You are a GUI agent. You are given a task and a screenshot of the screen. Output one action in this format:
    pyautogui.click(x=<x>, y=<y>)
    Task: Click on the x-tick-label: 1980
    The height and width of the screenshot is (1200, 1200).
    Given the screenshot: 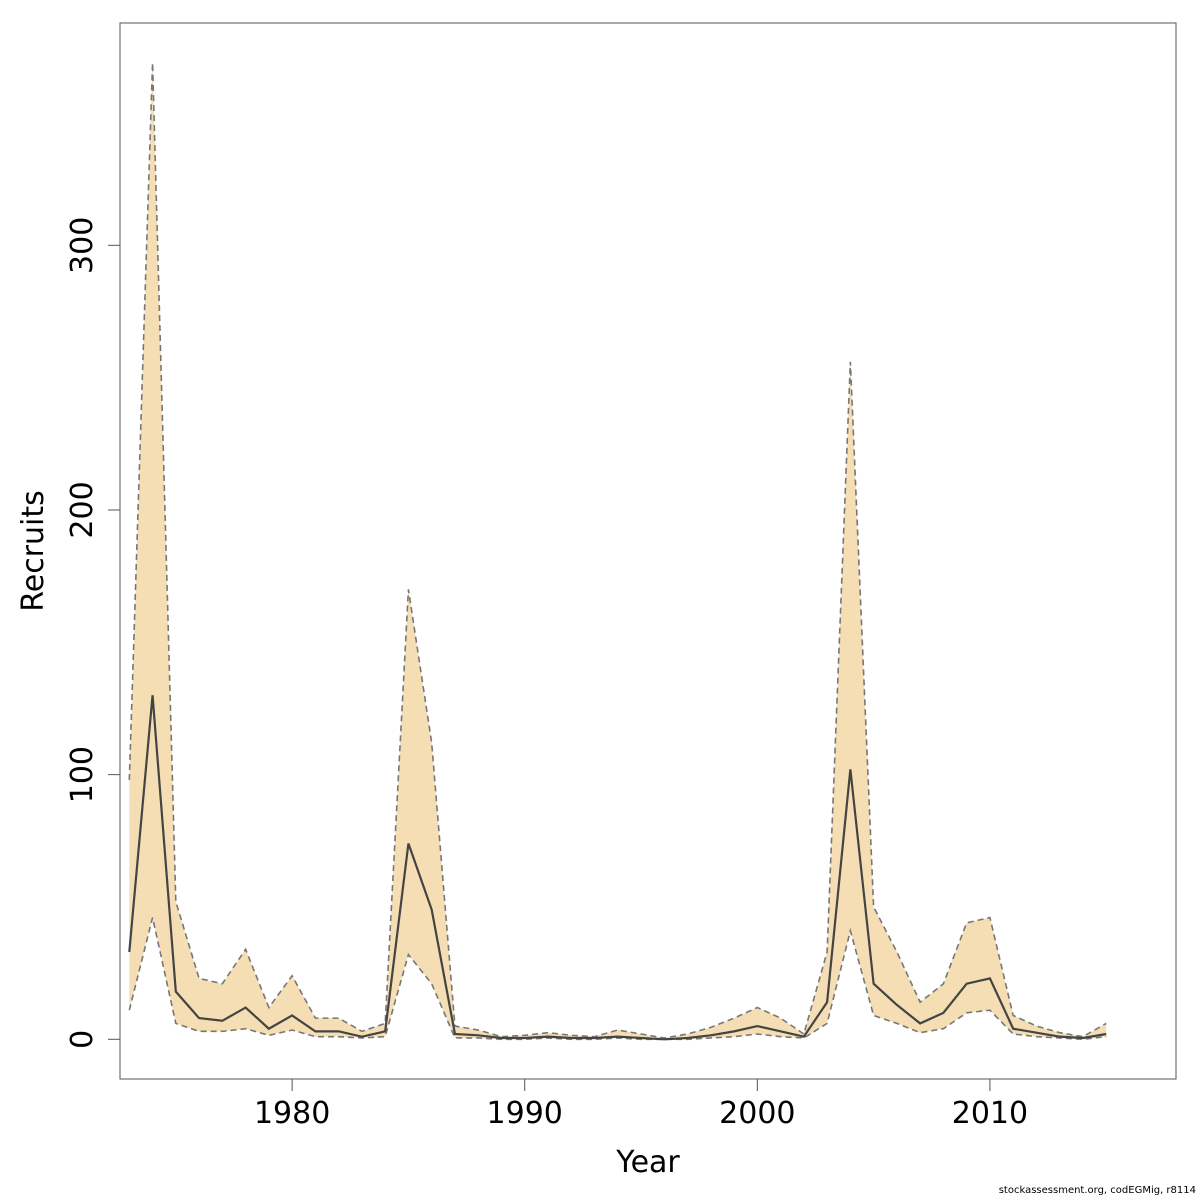 What is the action you would take?
    pyautogui.click(x=292, y=1113)
    